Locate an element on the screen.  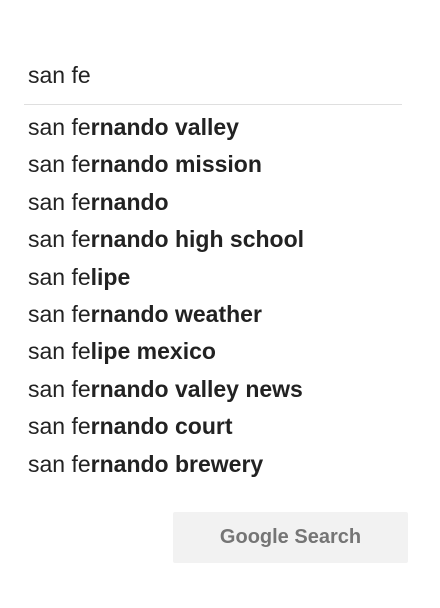
suggestion-item: san felipe is located at coordinates (218, 277).